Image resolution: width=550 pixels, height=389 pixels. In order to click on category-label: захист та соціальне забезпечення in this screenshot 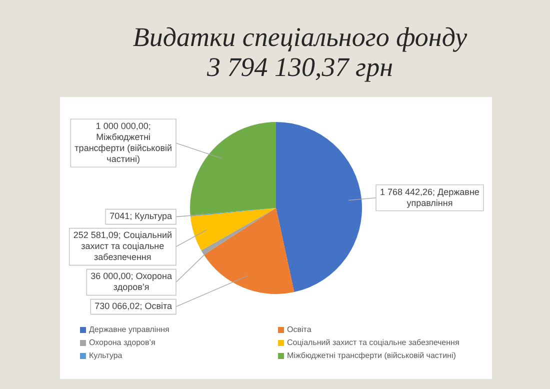, I will do `click(122, 251)`.